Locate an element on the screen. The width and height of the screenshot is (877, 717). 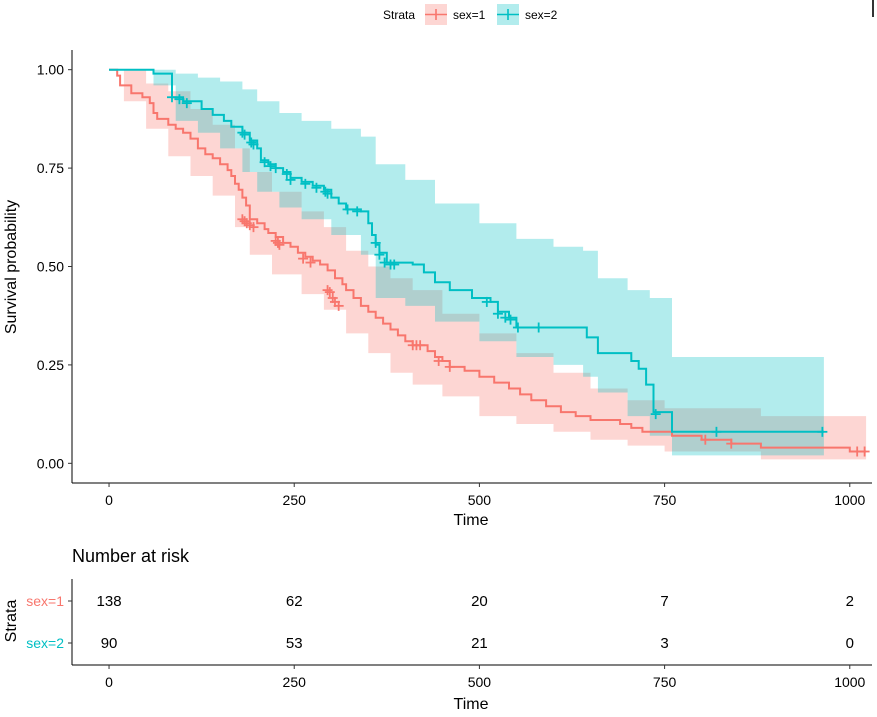
risk-y-axis-label: Strata is located at coordinates (11, 621).